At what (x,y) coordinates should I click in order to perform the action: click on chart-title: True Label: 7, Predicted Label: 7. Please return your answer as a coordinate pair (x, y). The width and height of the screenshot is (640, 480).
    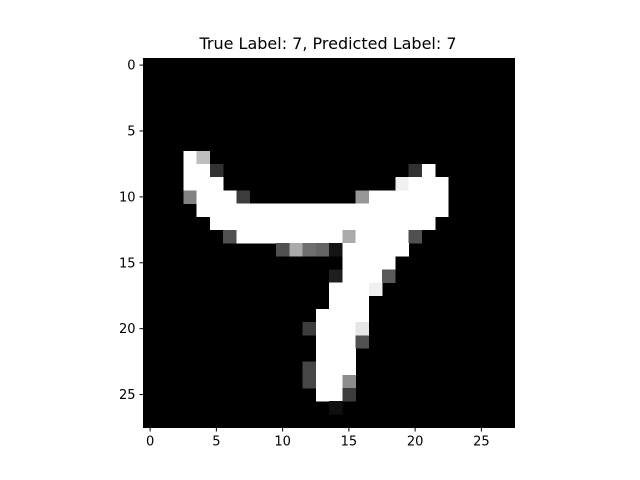
    Looking at the image, I should click on (327, 43).